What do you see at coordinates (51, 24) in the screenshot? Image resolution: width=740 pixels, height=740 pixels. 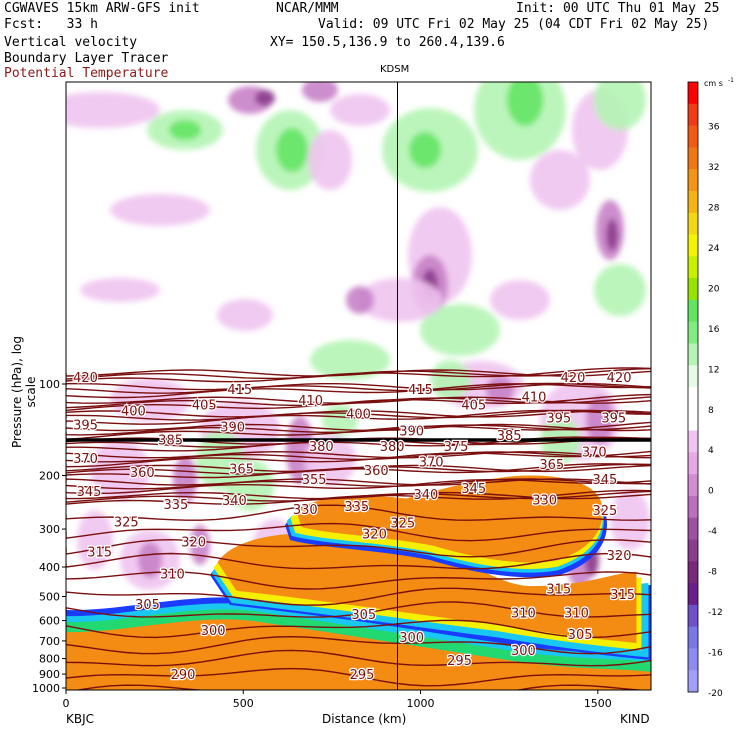 I see `forecast-hour: Fcst: 33 h` at bounding box center [51, 24].